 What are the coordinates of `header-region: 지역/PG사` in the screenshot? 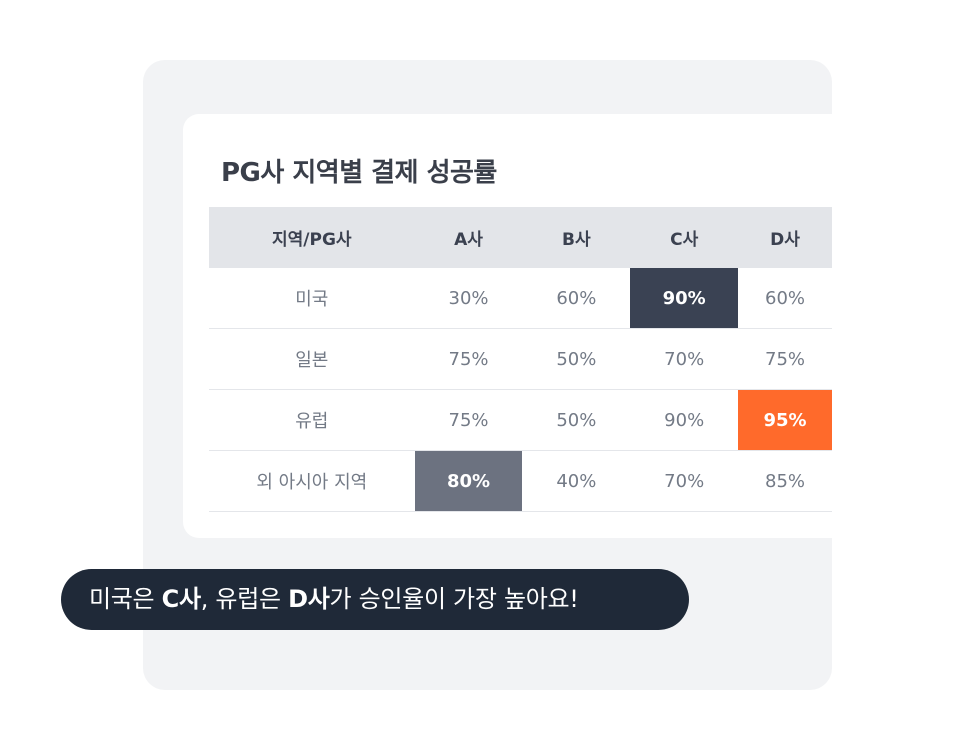 It's located at (312, 237).